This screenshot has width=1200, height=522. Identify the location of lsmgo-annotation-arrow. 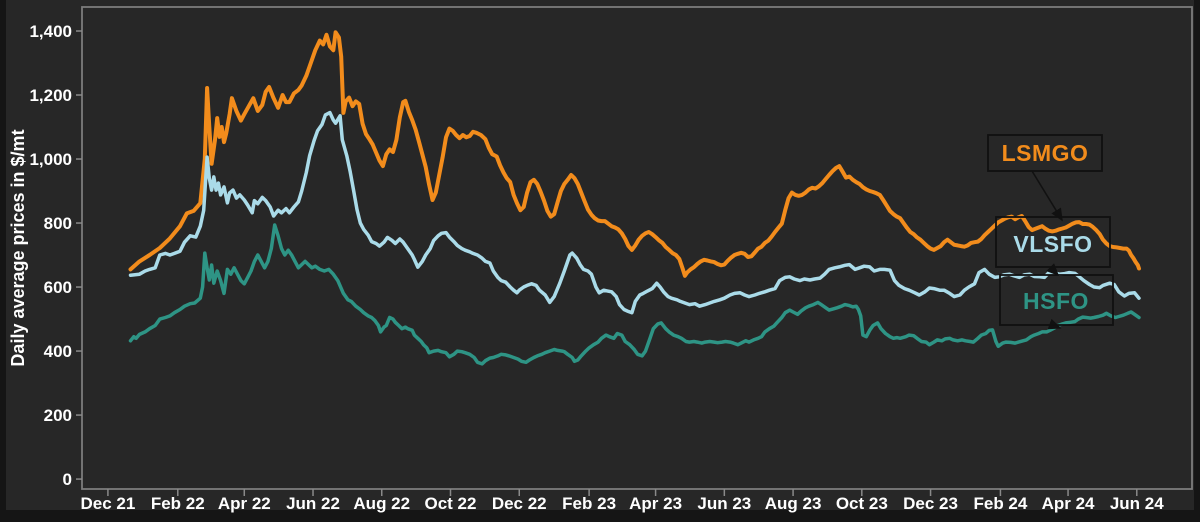
(1047, 196).